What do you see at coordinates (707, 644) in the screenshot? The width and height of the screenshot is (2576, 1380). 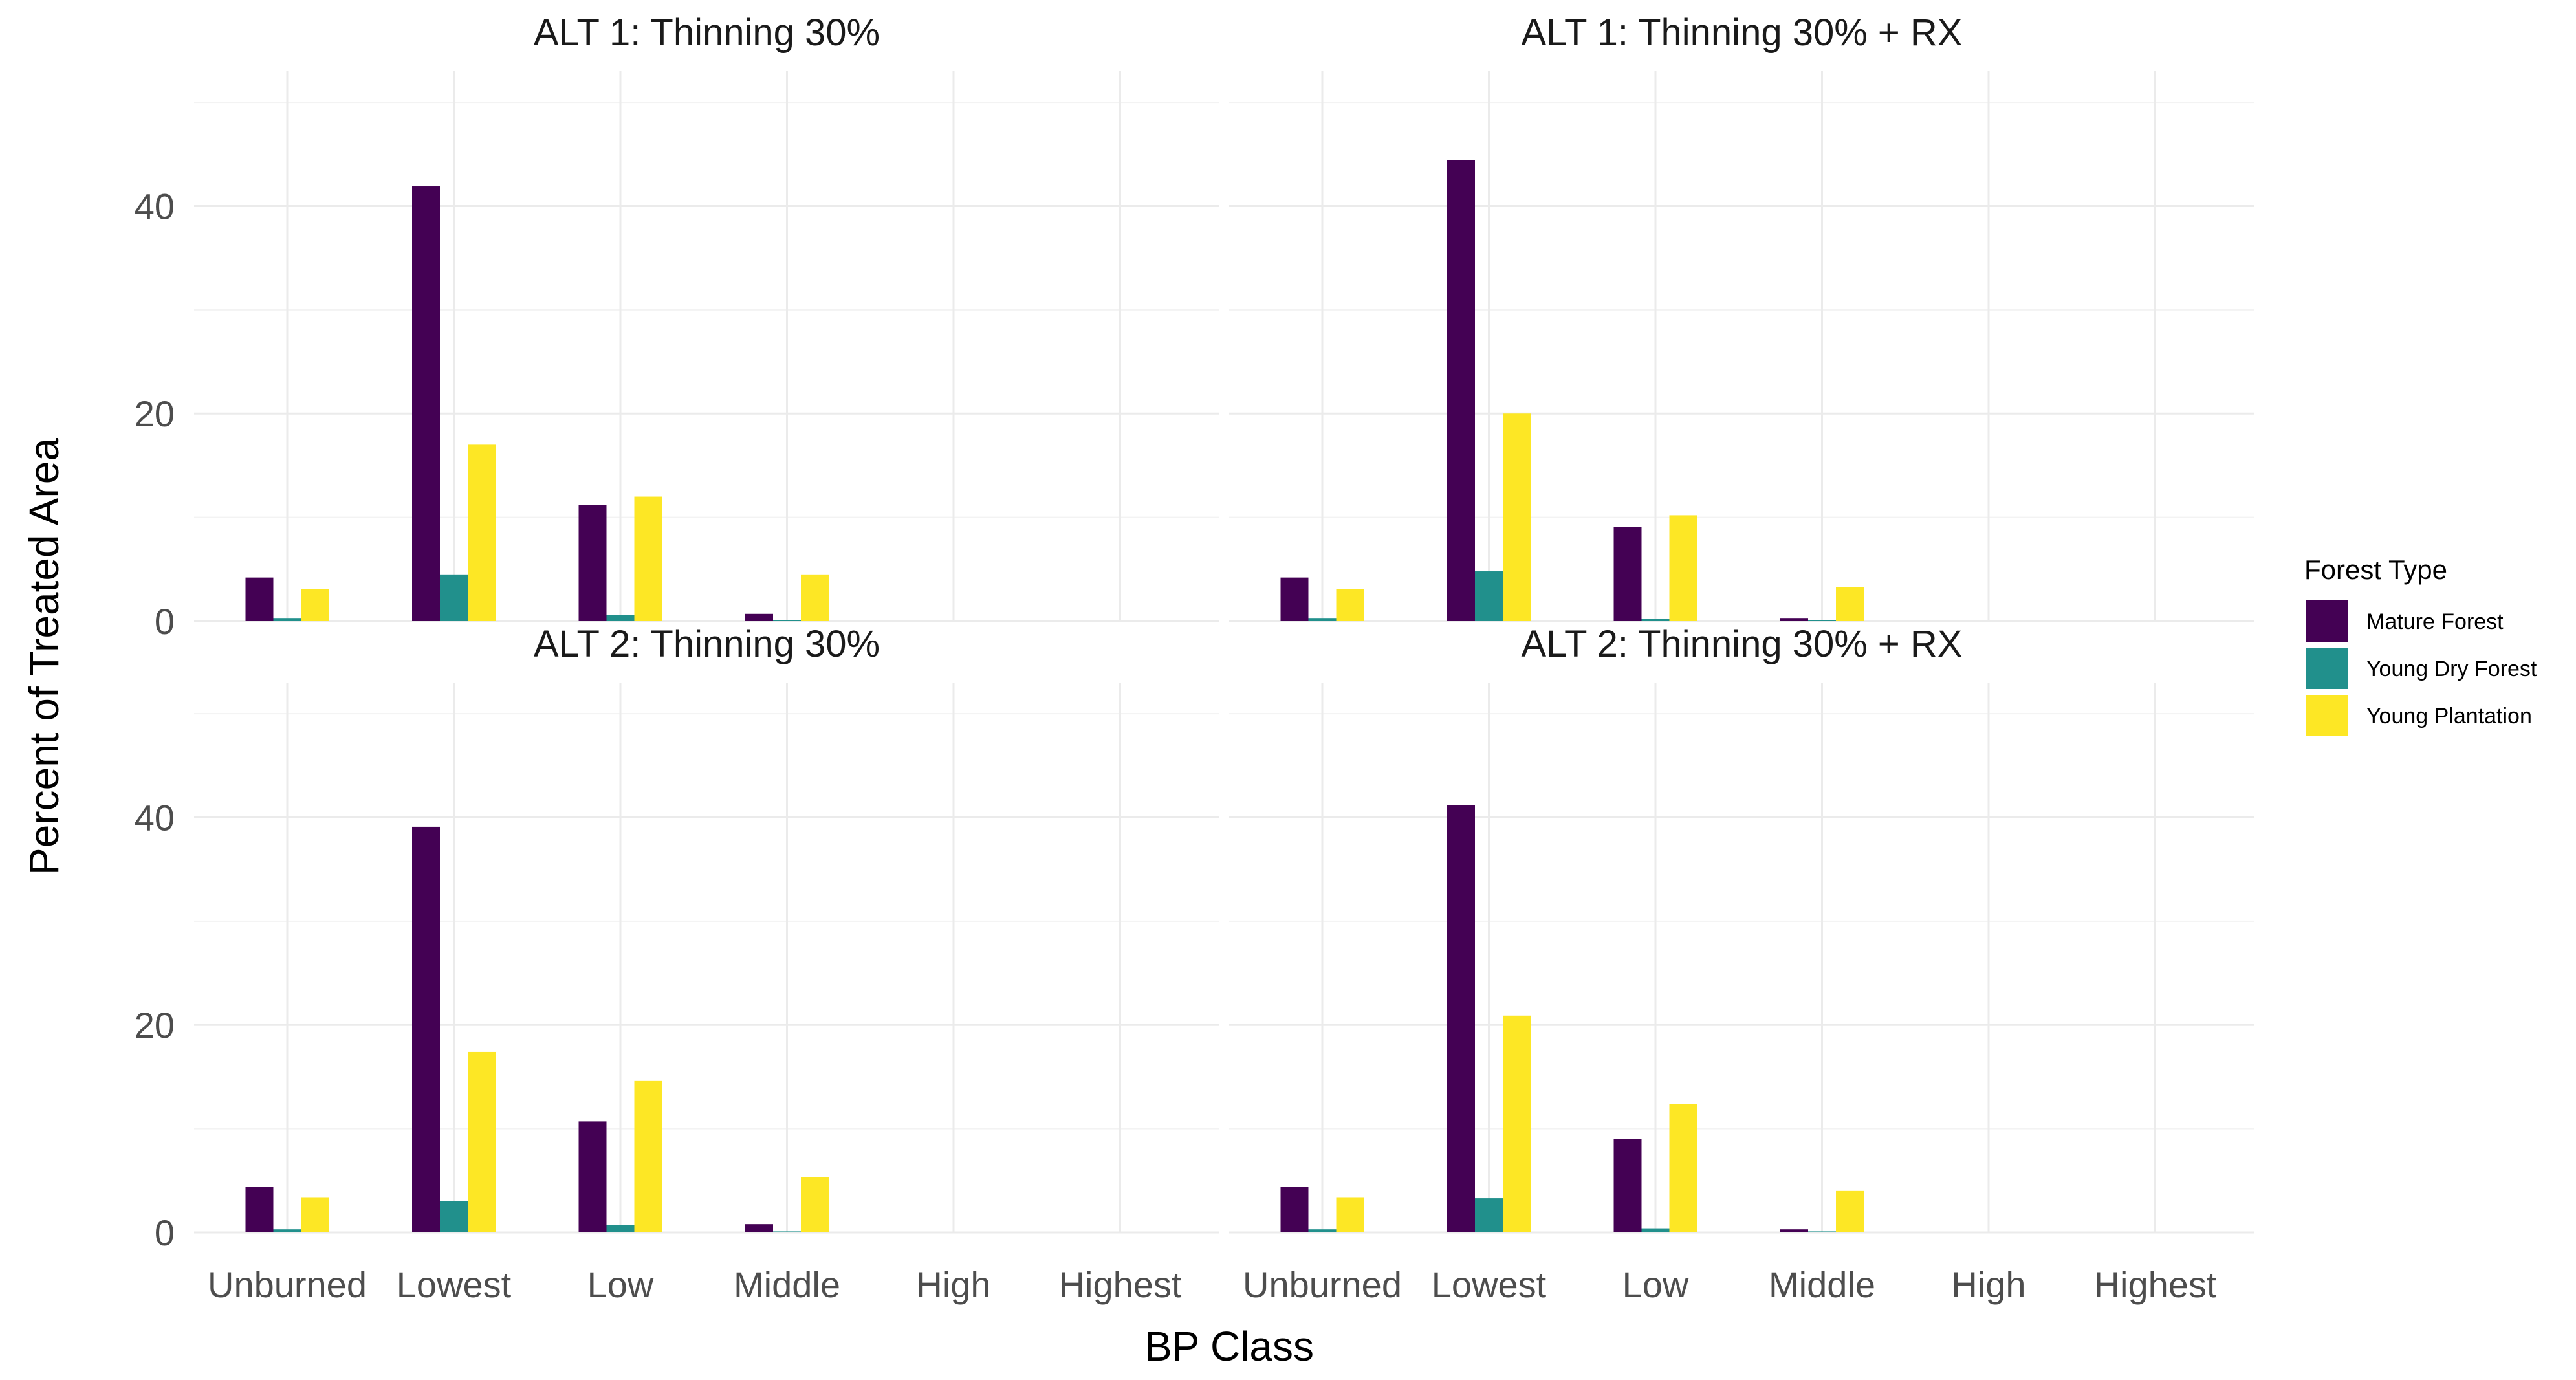 I see `facet-title: ALT 2: Thinning 30%` at bounding box center [707, 644].